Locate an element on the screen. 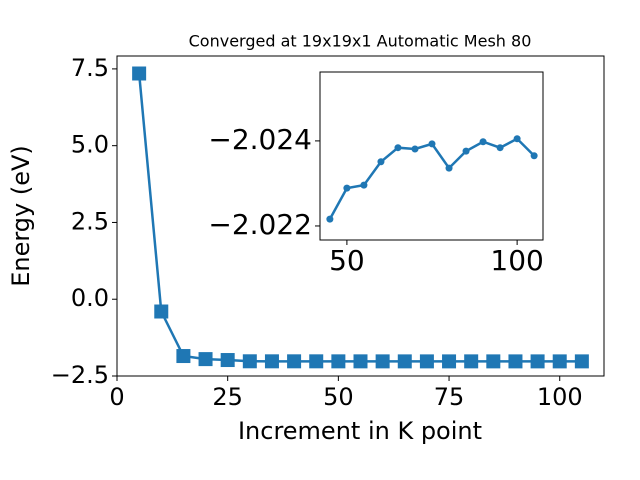  y-tick-label: −2.5 is located at coordinates (80, 375).